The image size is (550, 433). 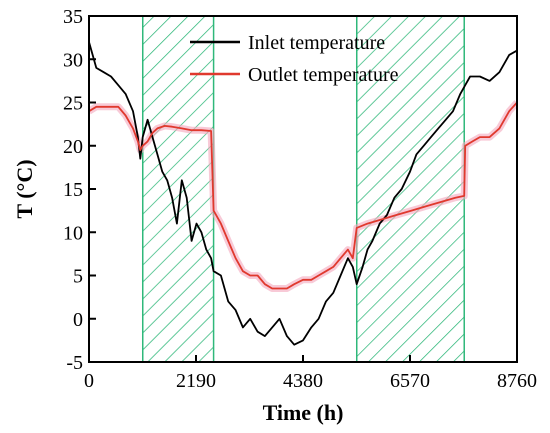 I want to click on x-tick-label: 4380, so click(x=303, y=381).